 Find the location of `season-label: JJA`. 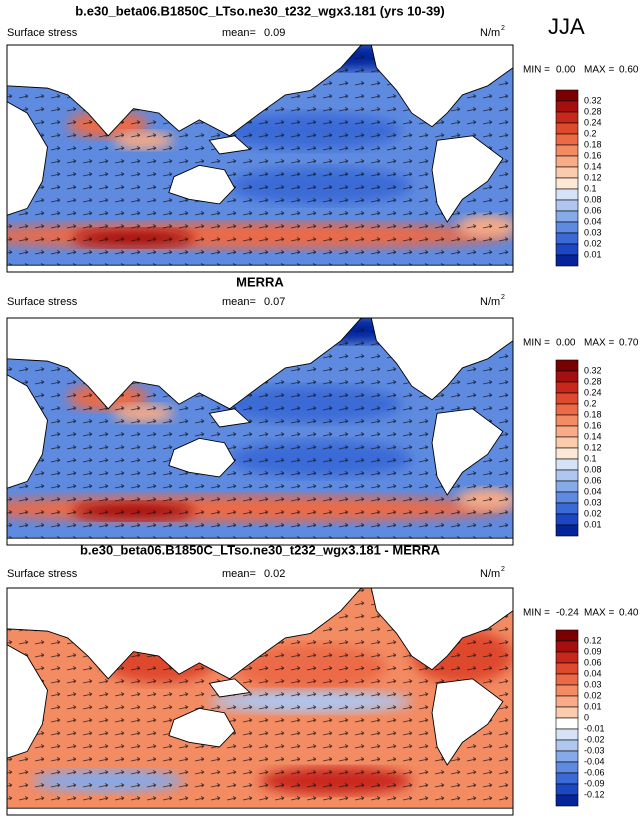

season-label: JJA is located at coordinates (566, 26).